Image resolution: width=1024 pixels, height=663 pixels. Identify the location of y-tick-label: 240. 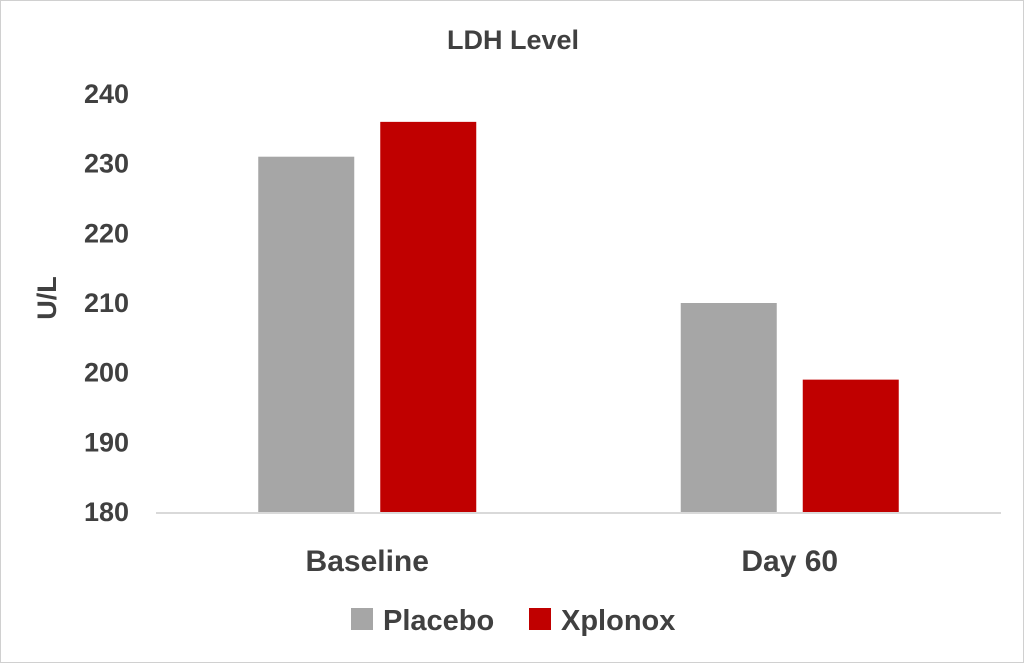
(106, 94).